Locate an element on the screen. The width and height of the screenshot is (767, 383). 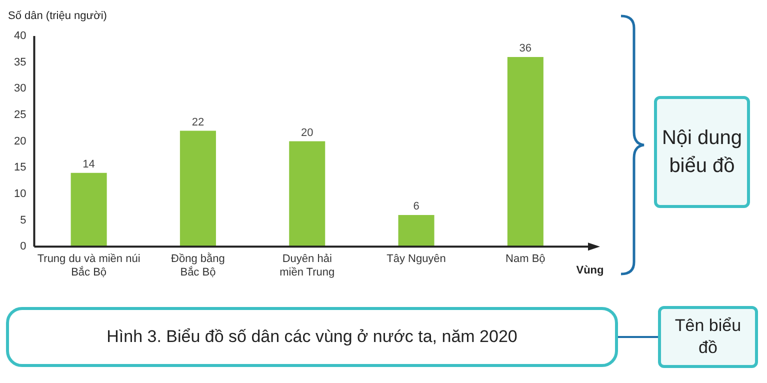
y-tick-label: 0 is located at coordinates (23, 246).